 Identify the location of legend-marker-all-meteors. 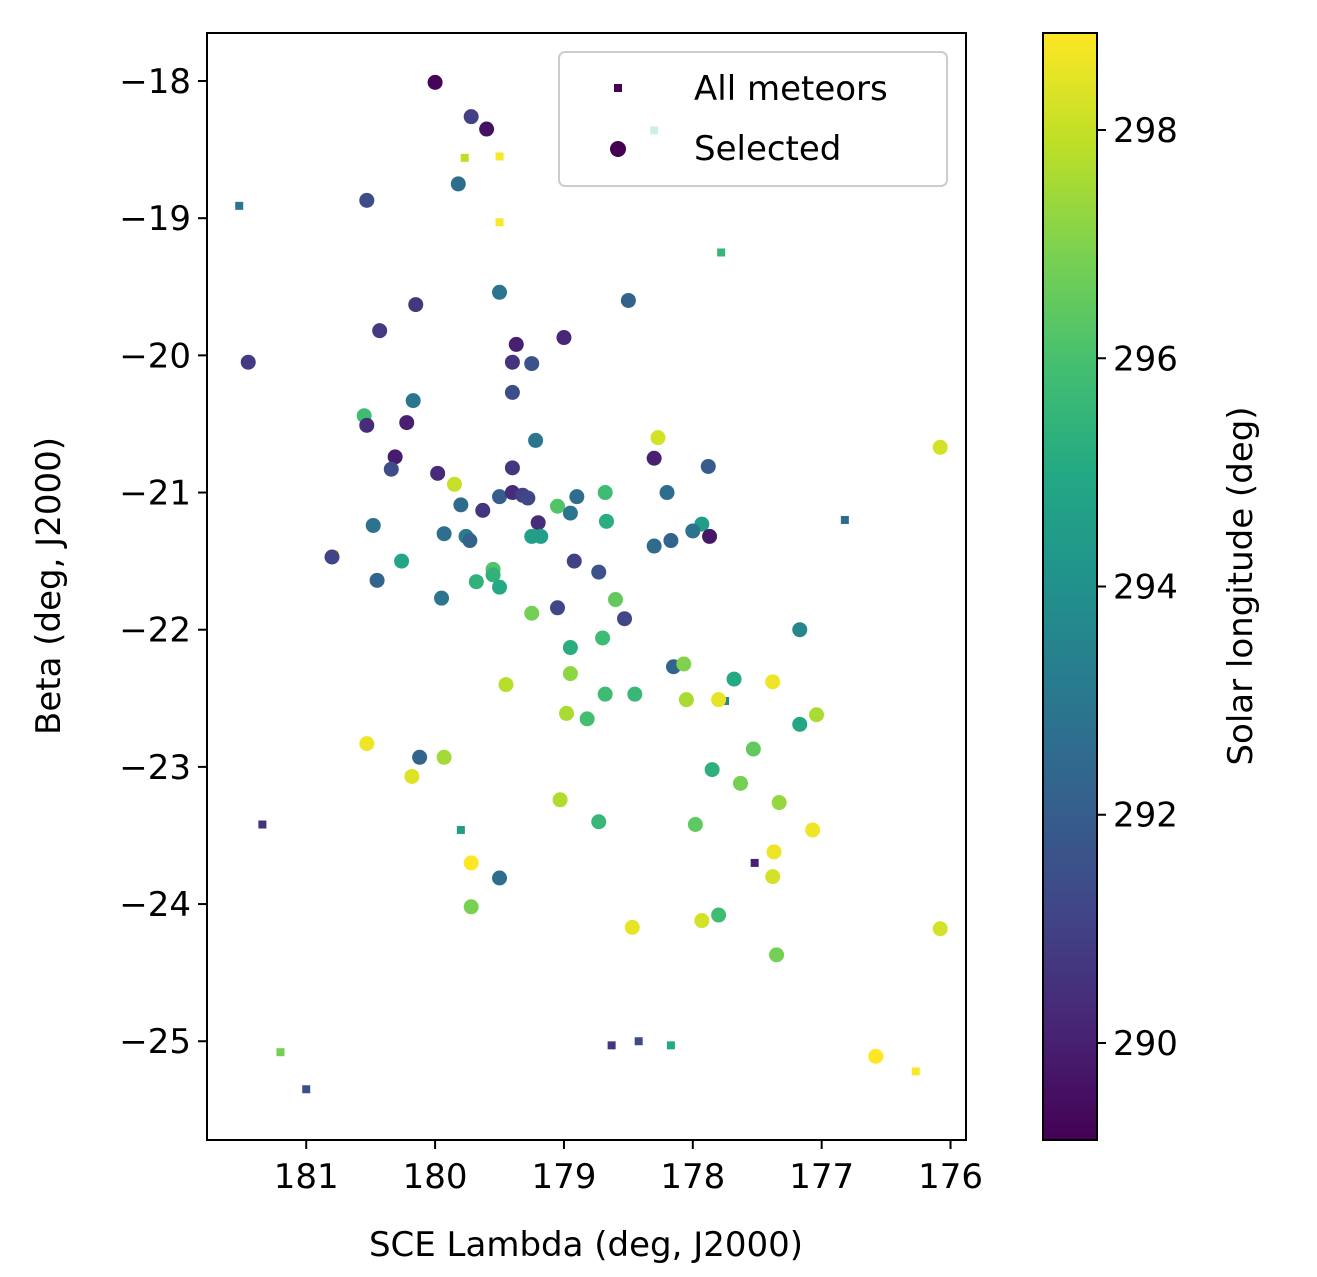
(618, 88).